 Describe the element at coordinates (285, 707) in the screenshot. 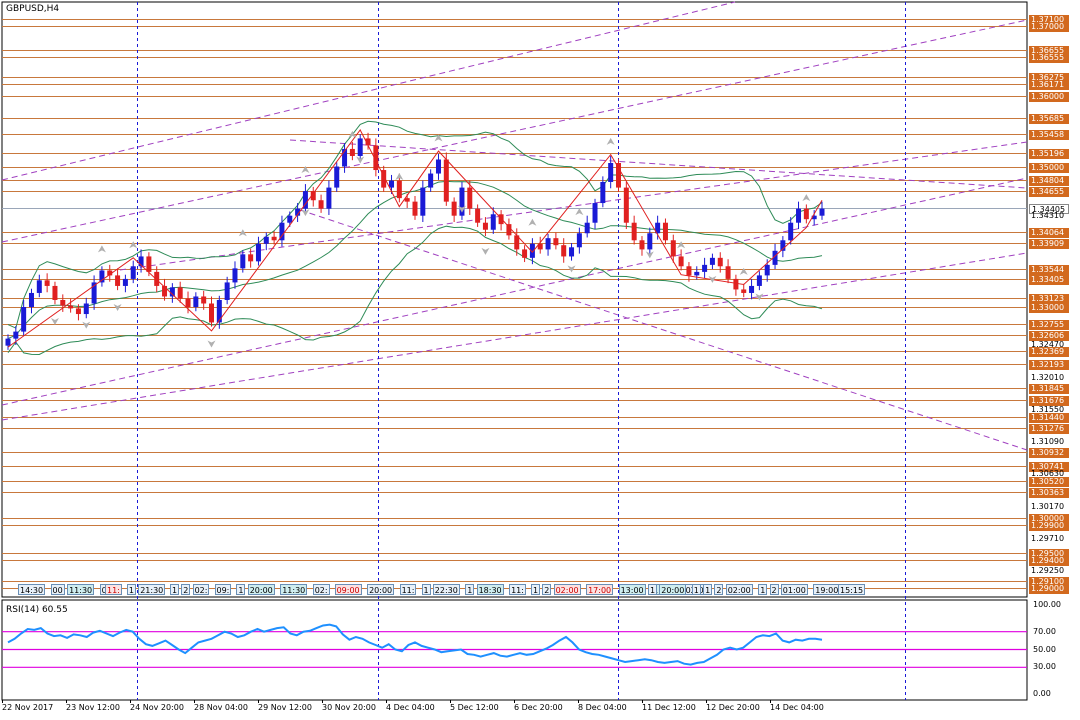

I see `time-label: 29 Nov 12:00` at that location.